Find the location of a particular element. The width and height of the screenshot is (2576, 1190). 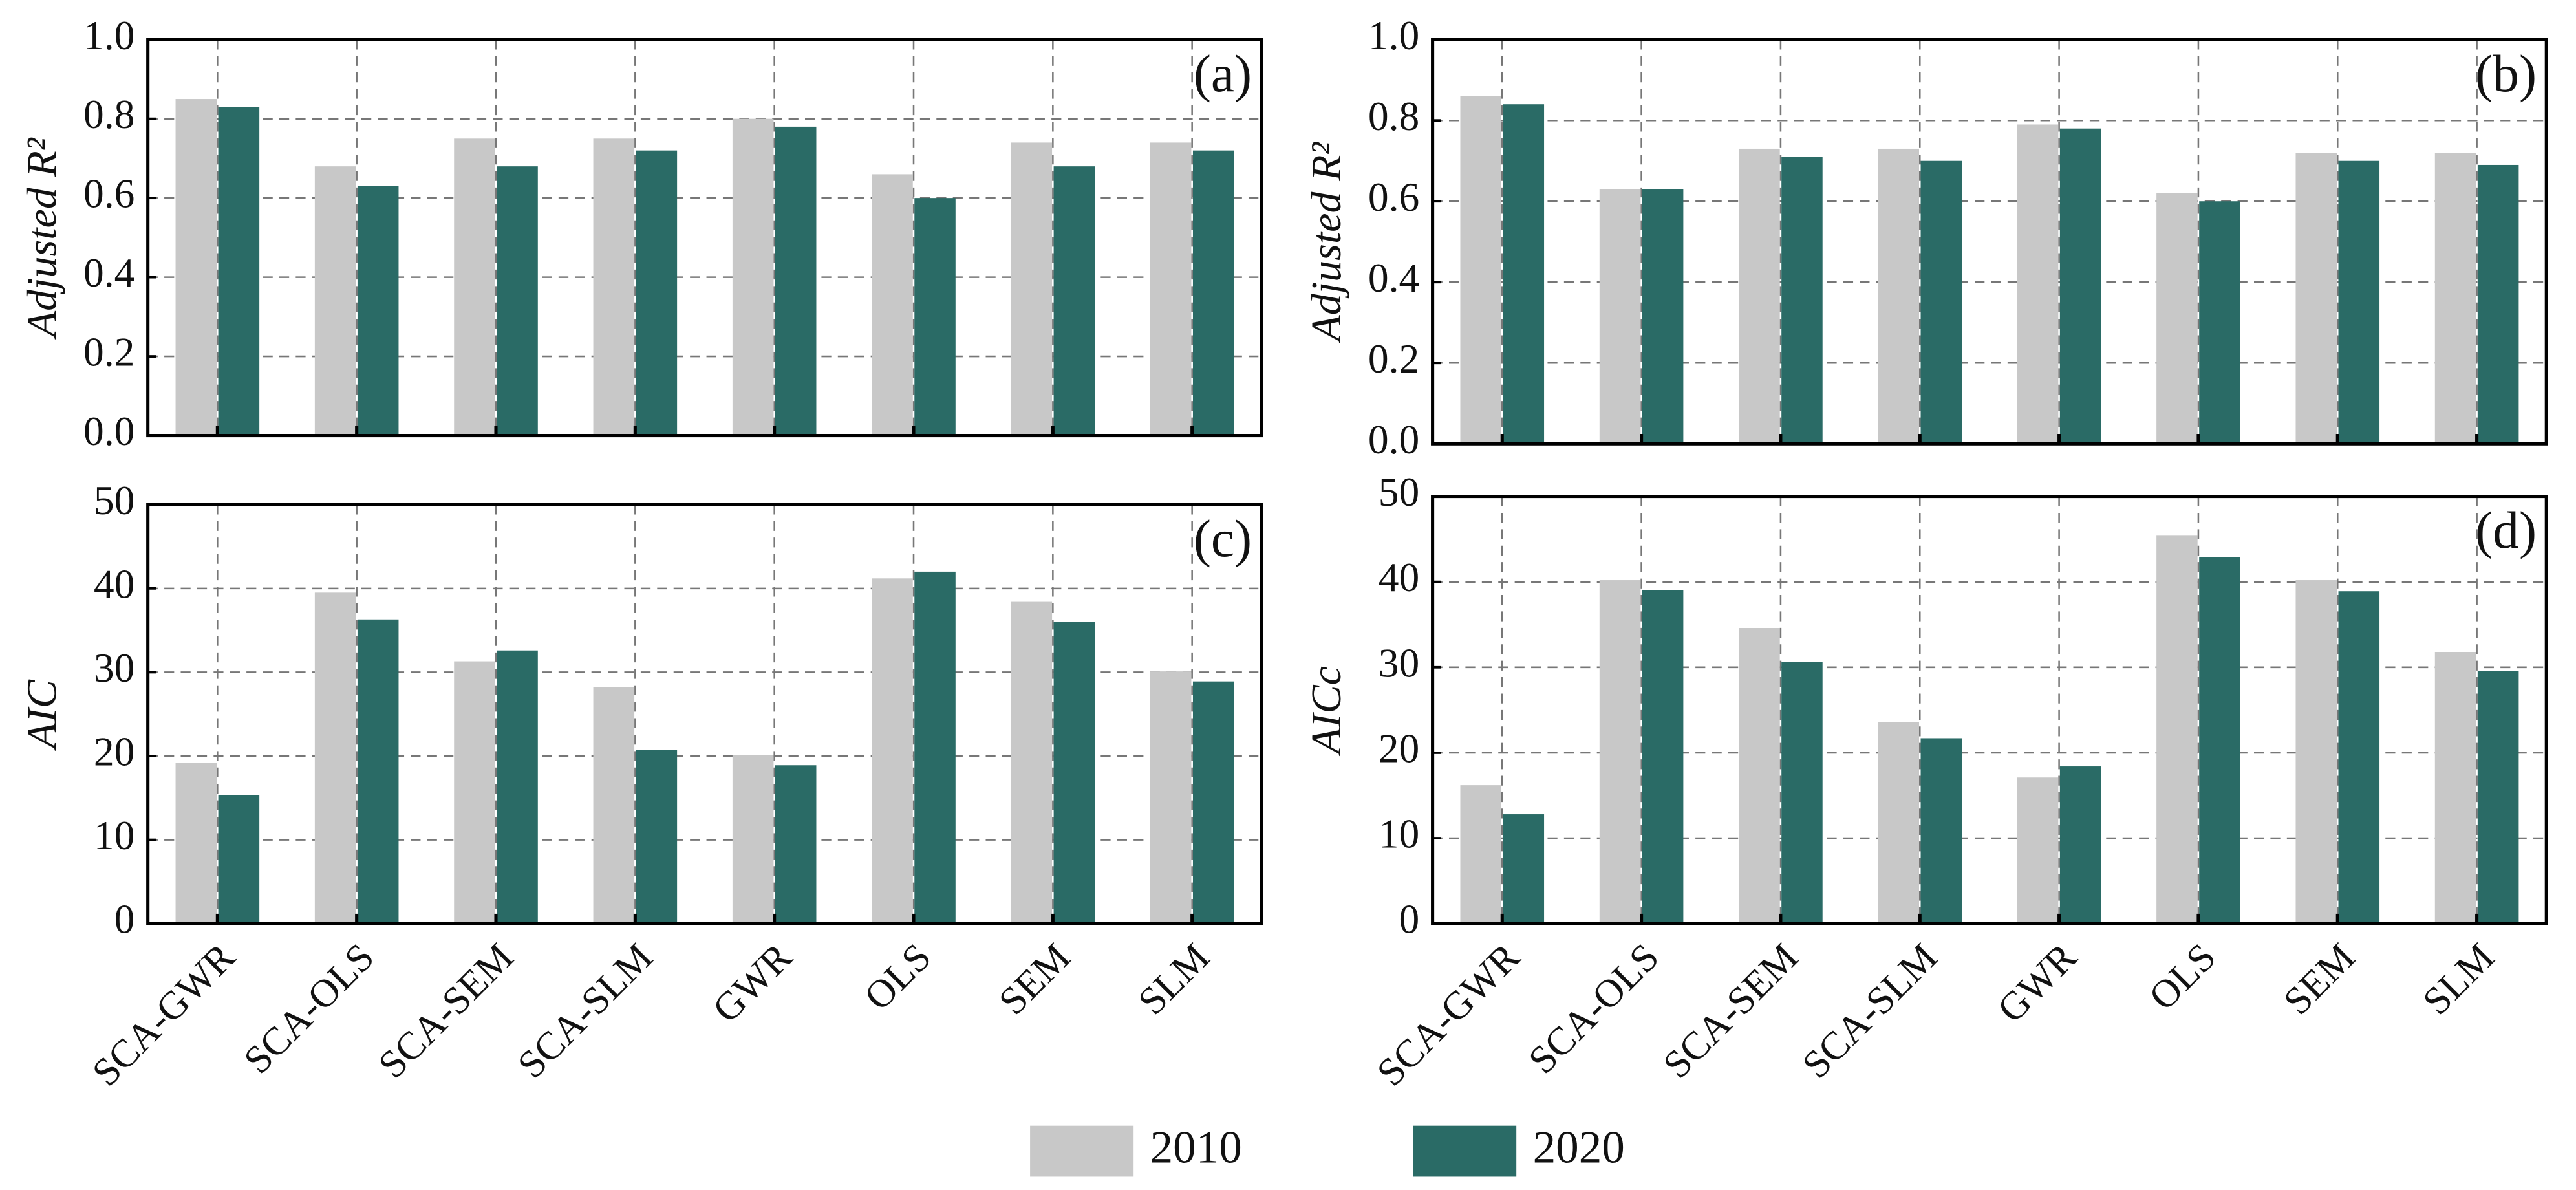

x-tick-label: SCA-SEM is located at coordinates (446, 1011).